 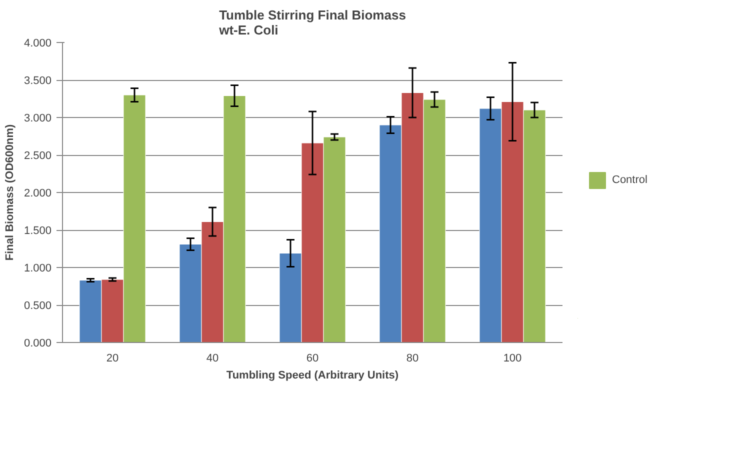 What do you see at coordinates (10, 192) in the screenshot?
I see `y-axis-title: Final Biomass (OD600nm)` at bounding box center [10, 192].